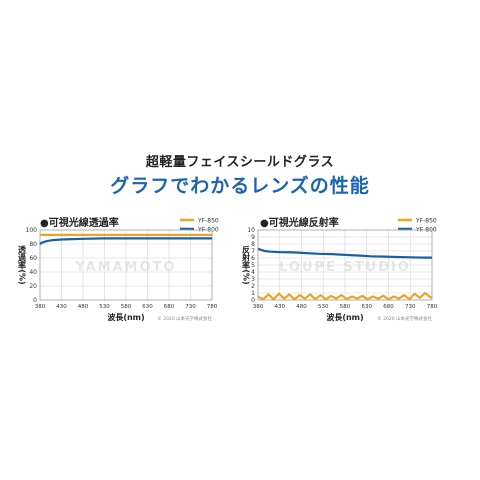 The width and height of the screenshot is (480, 480). What do you see at coordinates (125, 267) in the screenshot?
I see `watermark-logo: YAMAMOTO` at bounding box center [125, 267].